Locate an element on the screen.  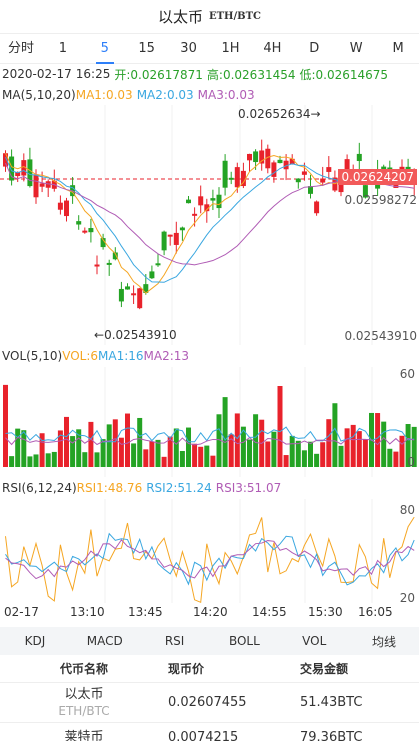
coin-name: 莱特币 is located at coordinates (84, 735).